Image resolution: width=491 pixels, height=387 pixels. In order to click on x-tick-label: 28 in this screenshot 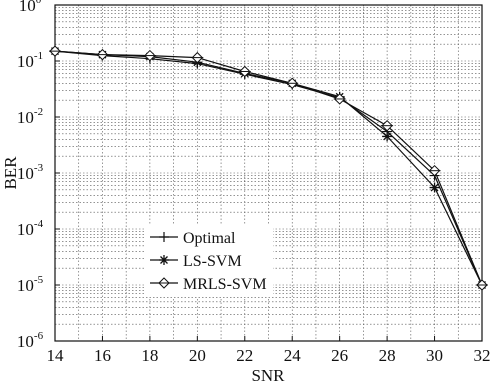, I will do `click(387, 355)`.